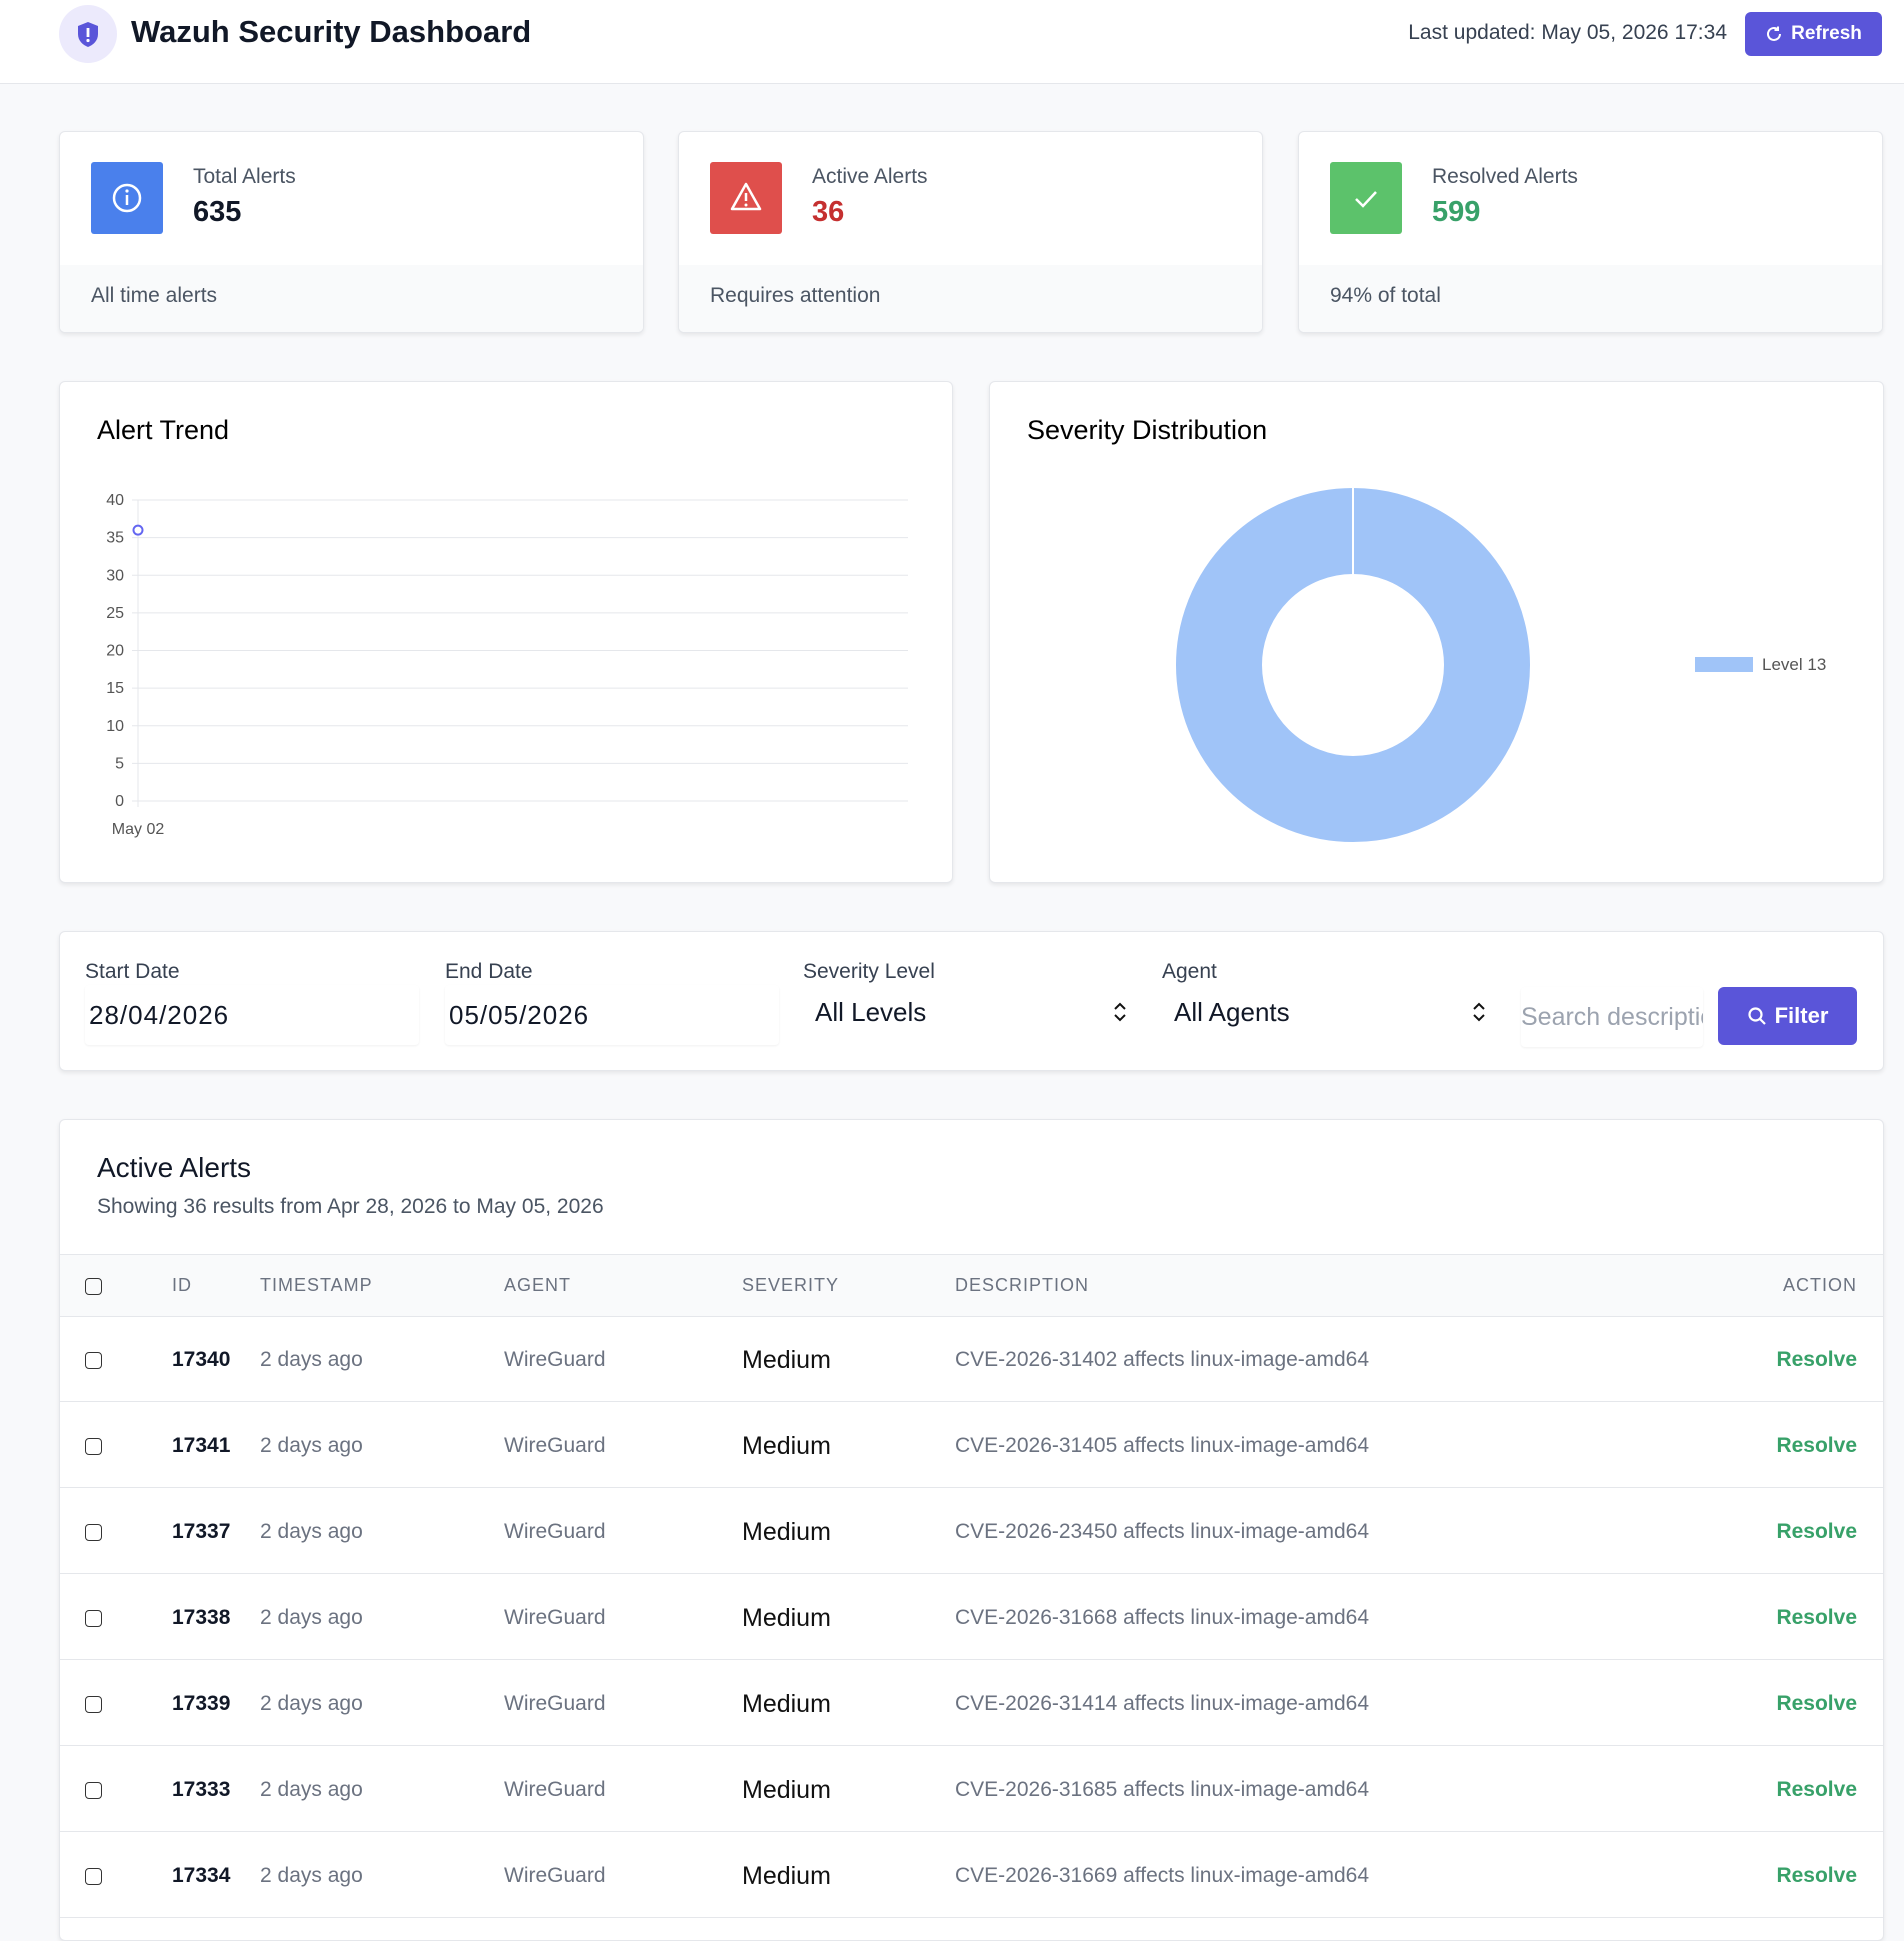 This screenshot has width=1904, height=1941. I want to click on refresh-label: Refresh, so click(1826, 33).